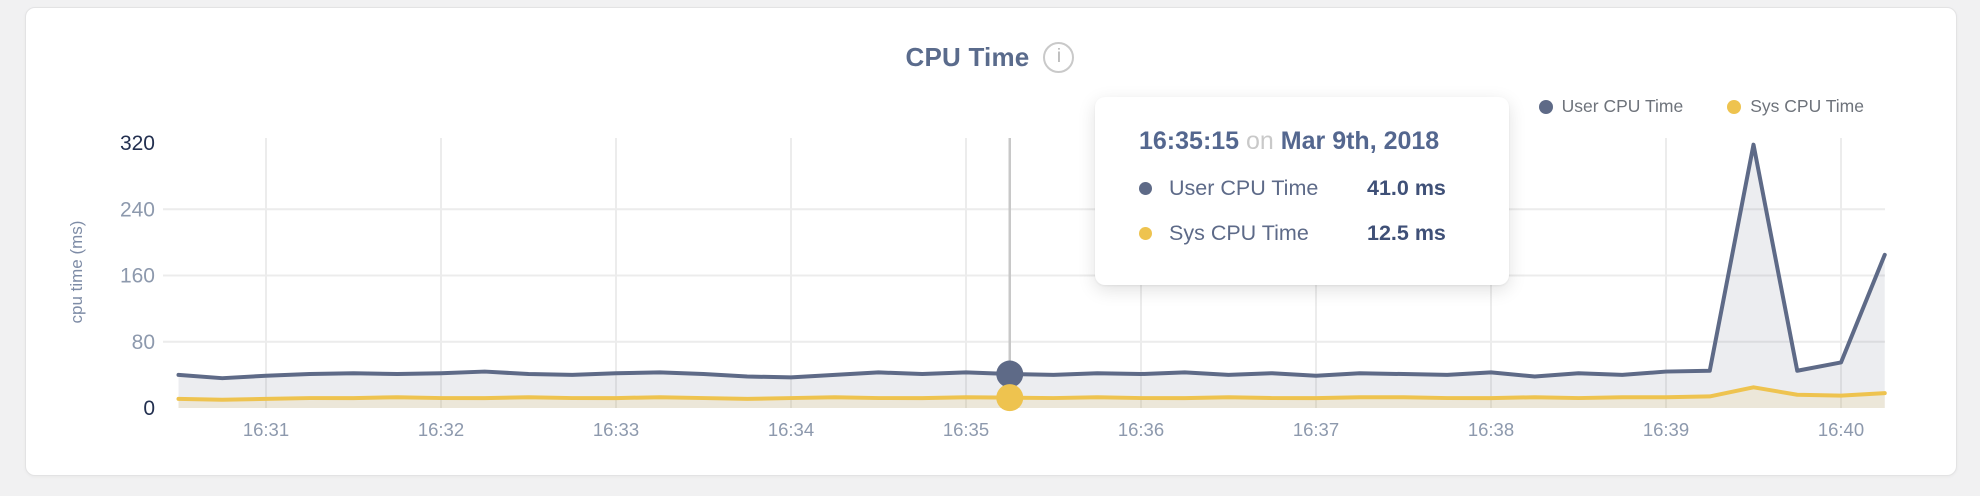 This screenshot has width=1980, height=496. I want to click on x-tick-label: 16:38, so click(1491, 429).